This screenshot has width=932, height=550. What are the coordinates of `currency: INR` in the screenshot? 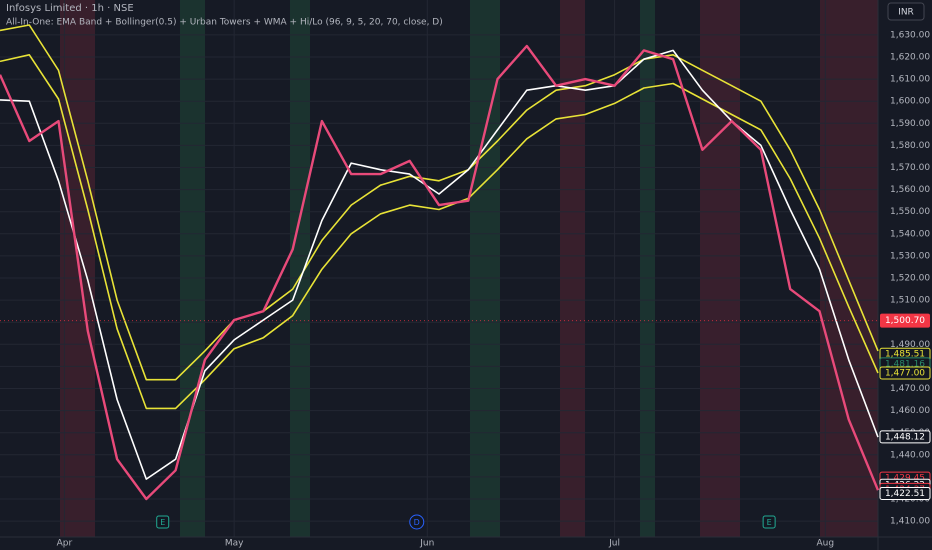 It's located at (906, 13).